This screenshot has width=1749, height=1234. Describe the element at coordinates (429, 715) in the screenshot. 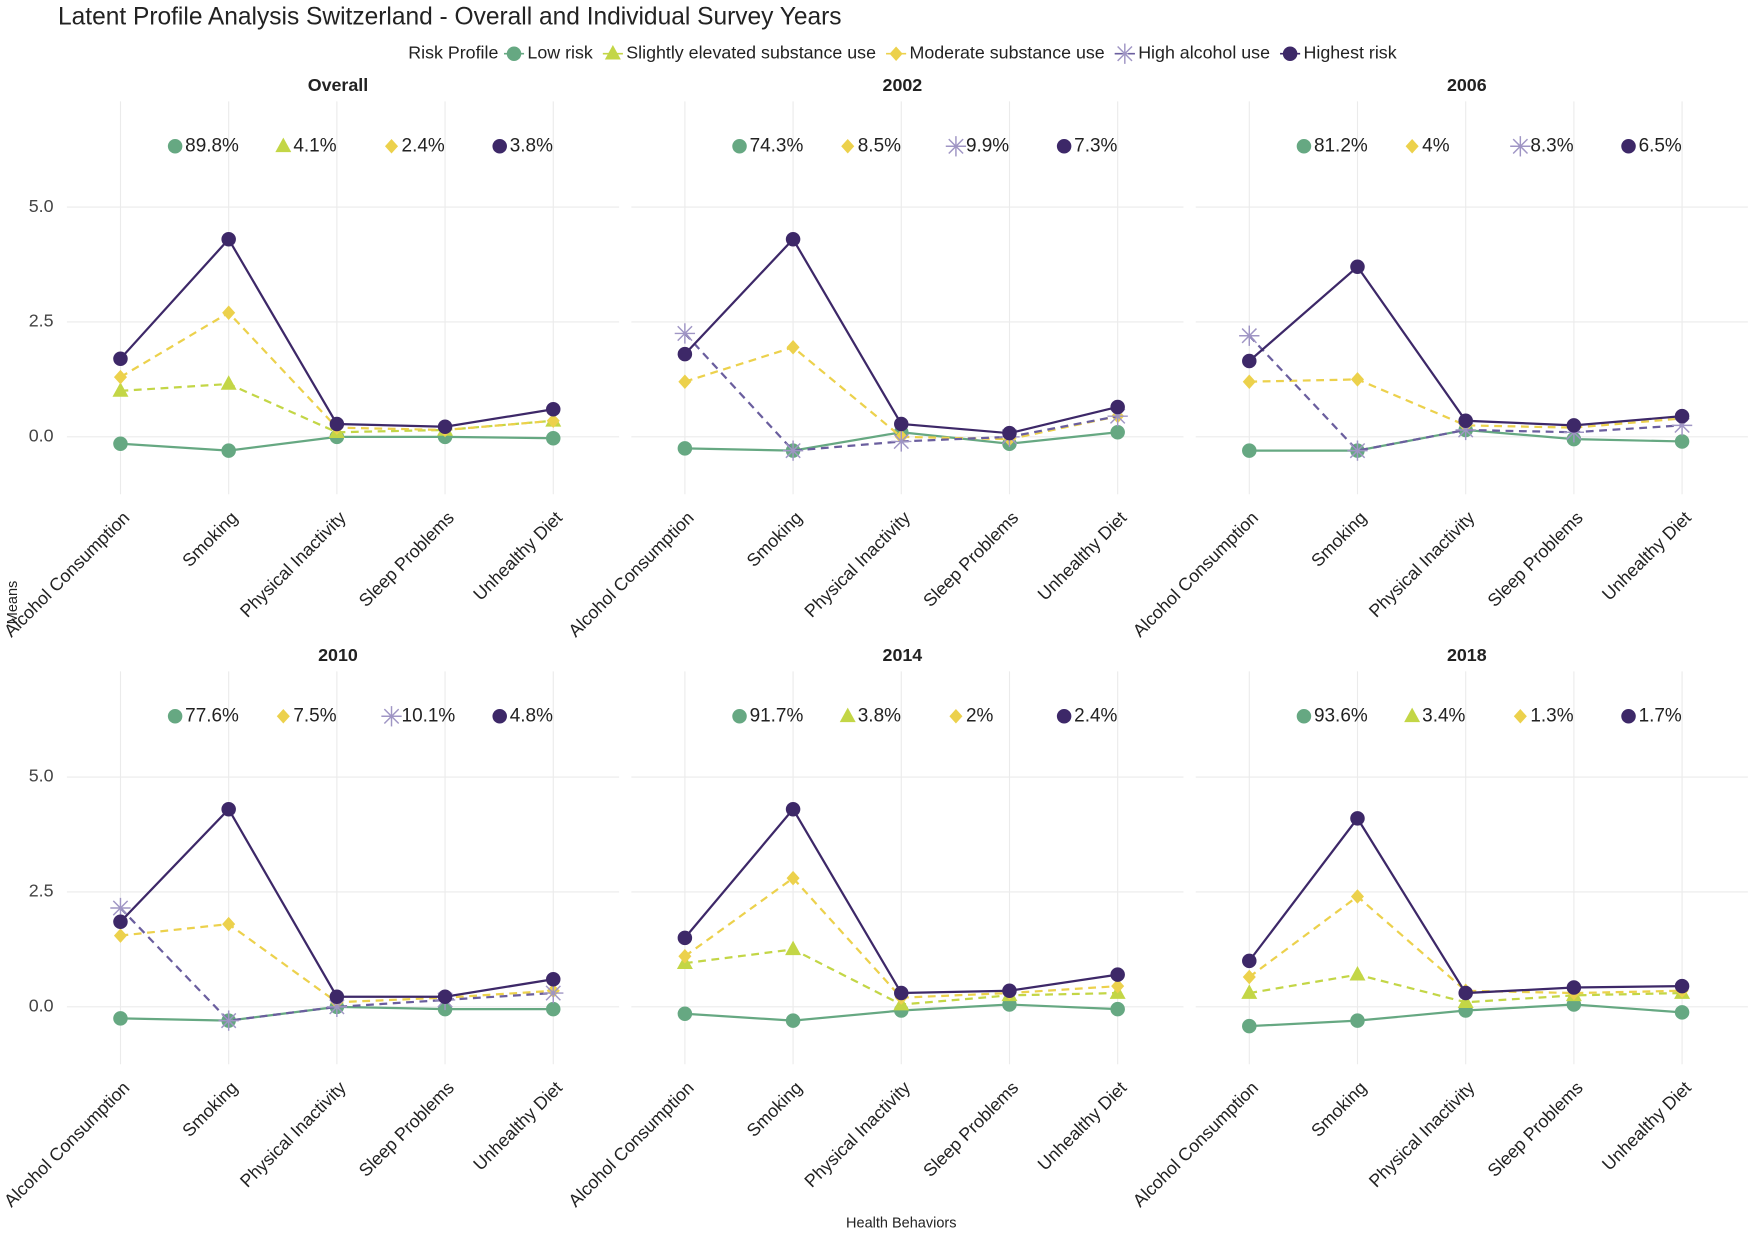

I see `share-label: 10.1%` at that location.